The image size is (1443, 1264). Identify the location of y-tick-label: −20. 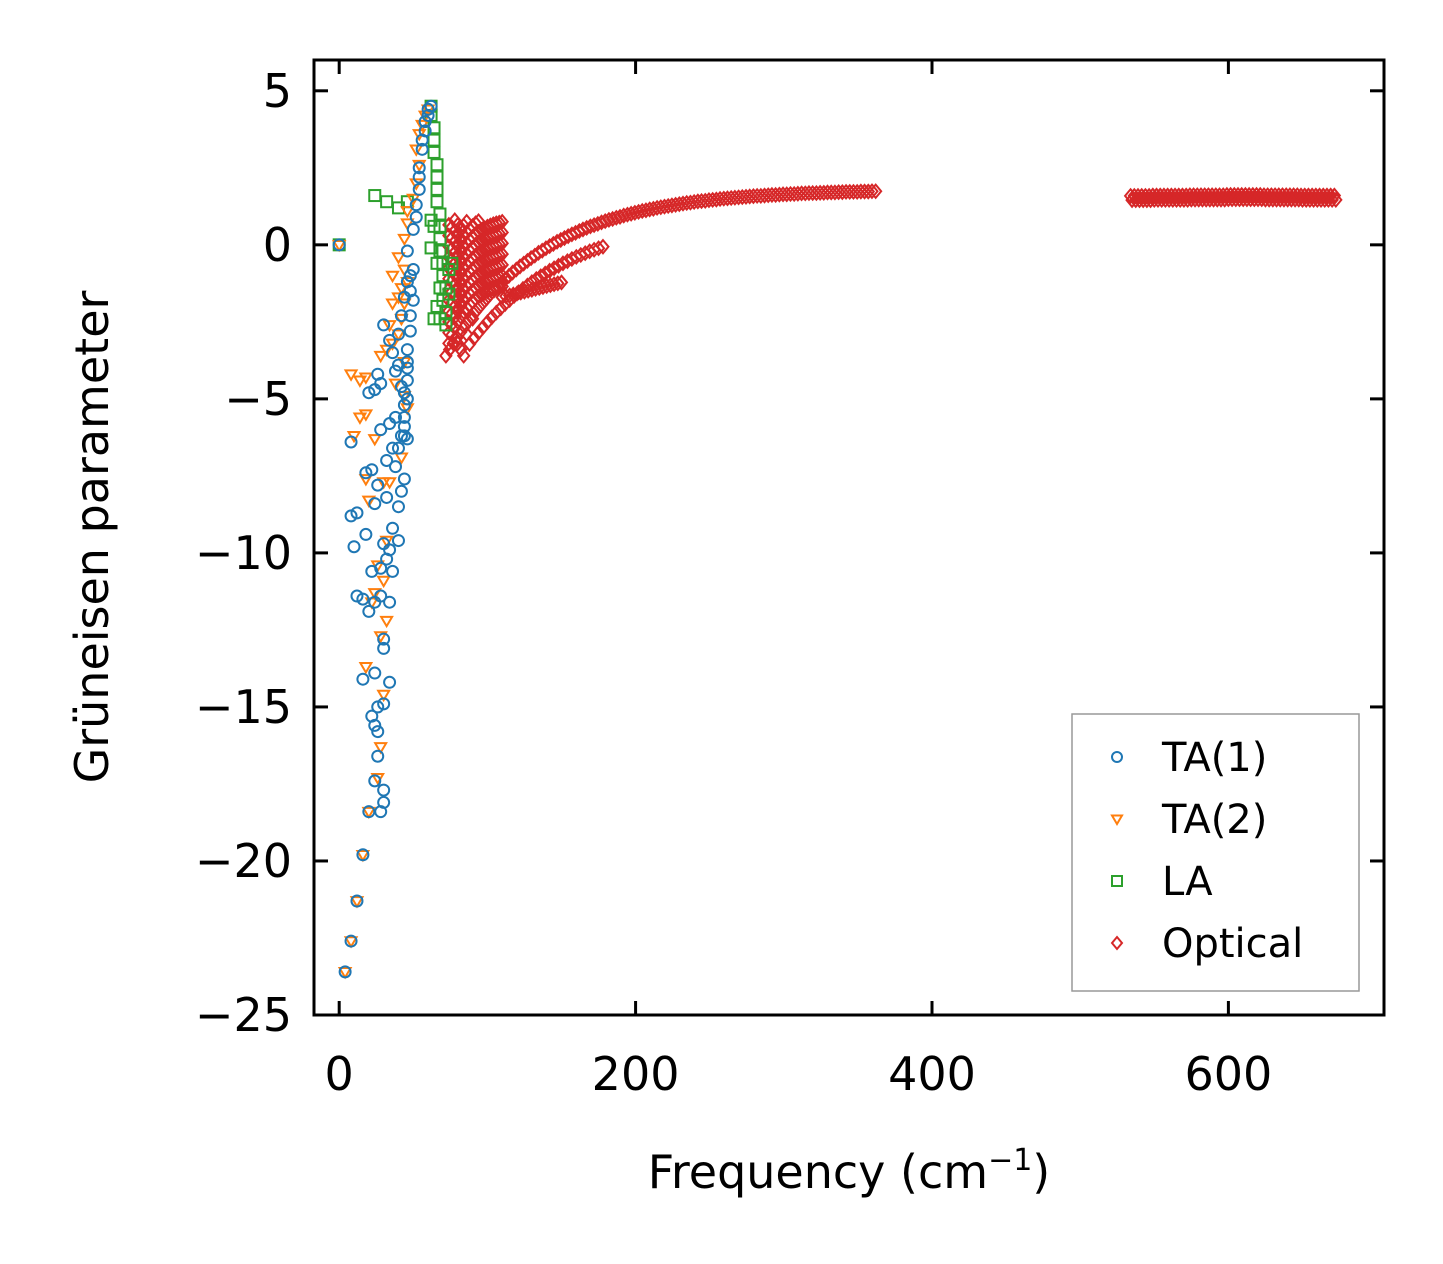
(243, 861).